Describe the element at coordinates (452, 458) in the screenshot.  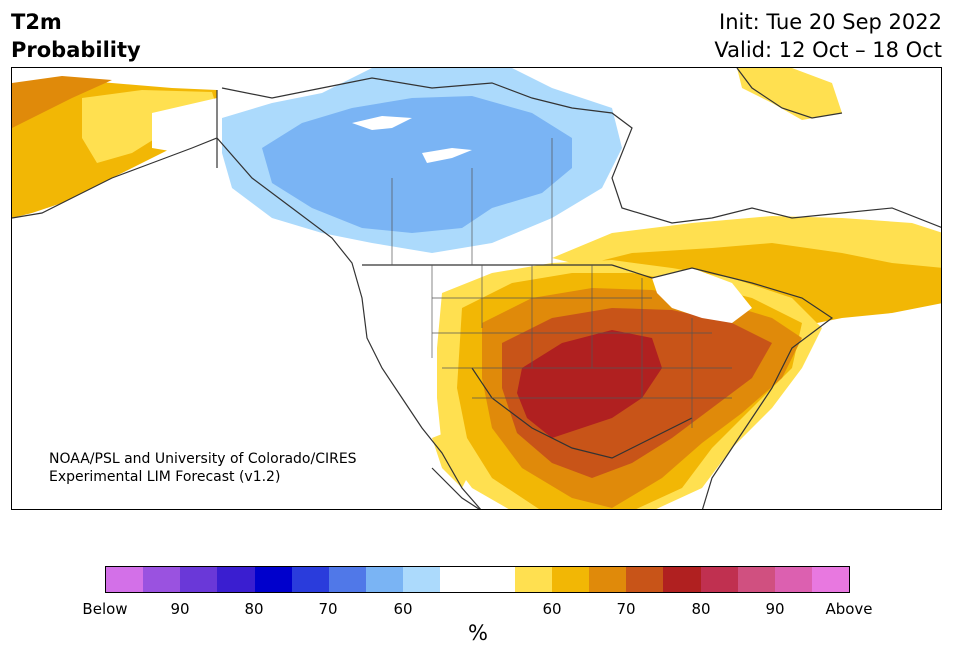
I see `mexico-yellow-patch` at that location.